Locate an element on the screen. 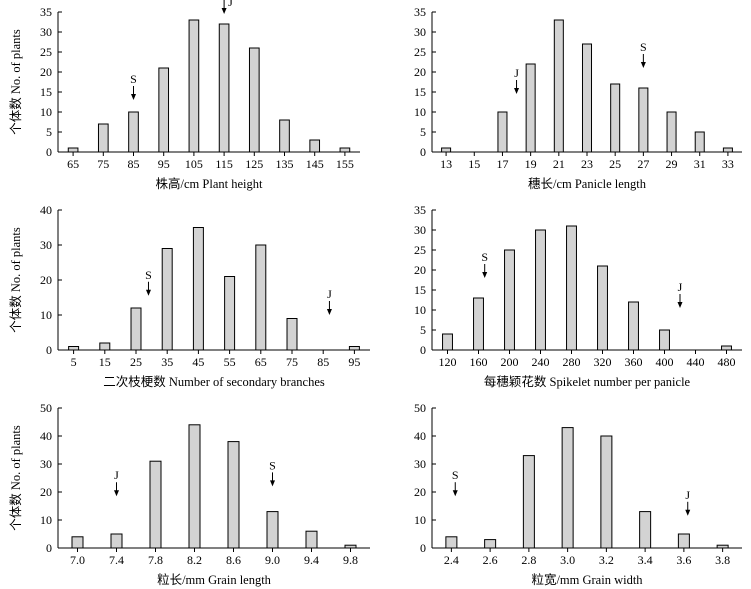  secondary-branches-x-tick-label: 45 is located at coordinates (198, 362).